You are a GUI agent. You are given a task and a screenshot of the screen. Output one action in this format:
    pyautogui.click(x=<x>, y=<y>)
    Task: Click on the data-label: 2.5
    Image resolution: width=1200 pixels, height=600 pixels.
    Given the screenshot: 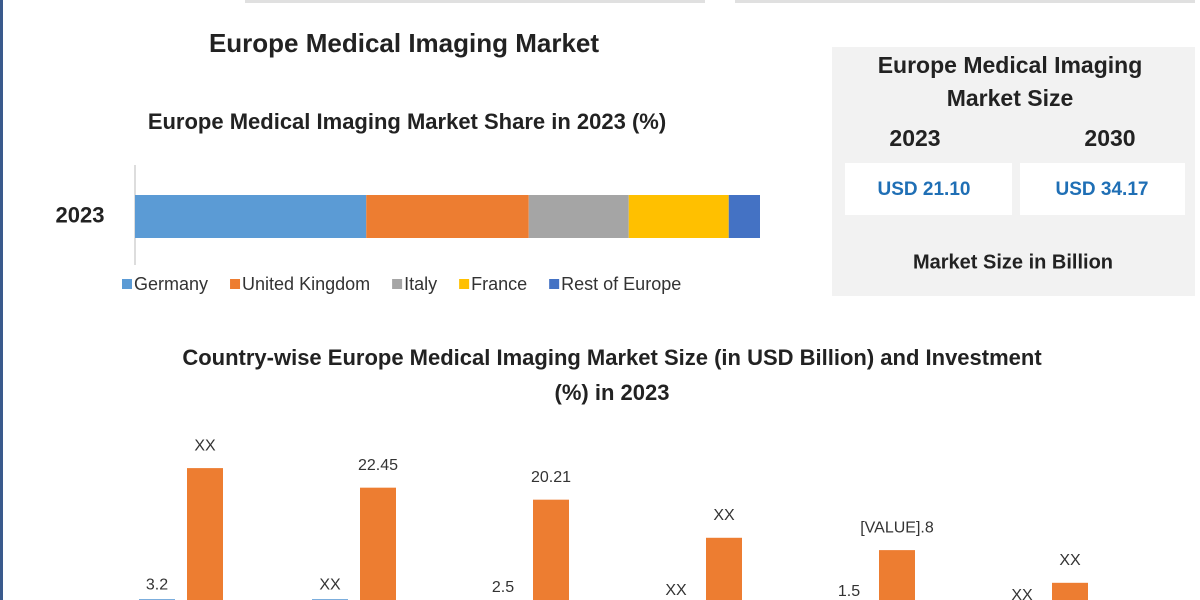 What is the action you would take?
    pyautogui.click(x=503, y=587)
    